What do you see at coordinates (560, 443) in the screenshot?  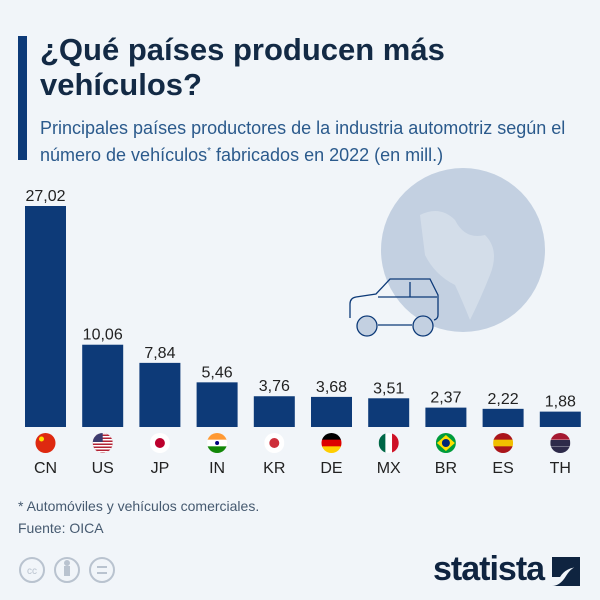 I see `flag-th-icon` at bounding box center [560, 443].